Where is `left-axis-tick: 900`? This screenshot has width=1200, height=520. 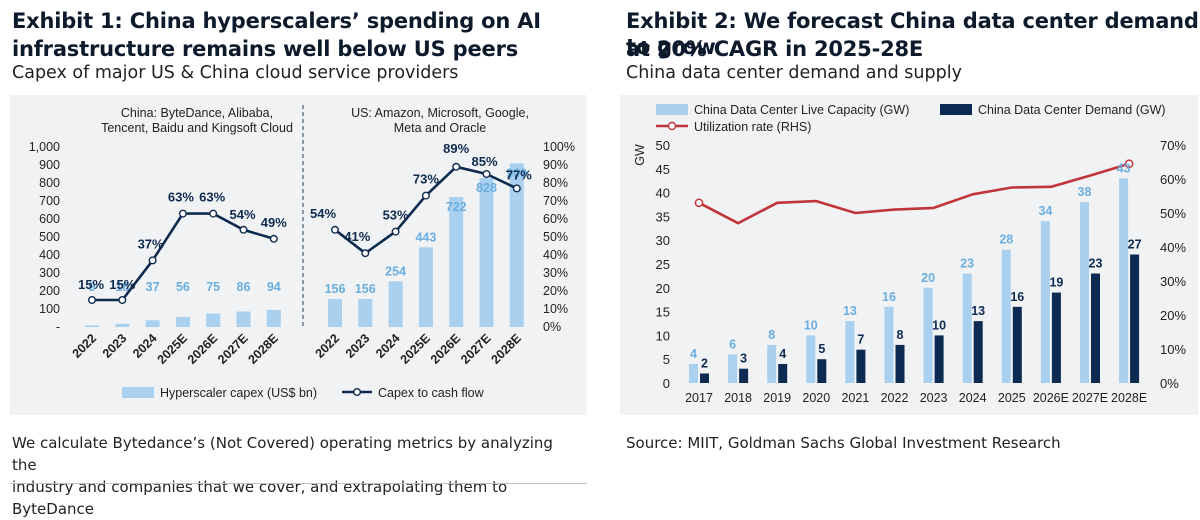
left-axis-tick: 900 is located at coordinates (49, 165).